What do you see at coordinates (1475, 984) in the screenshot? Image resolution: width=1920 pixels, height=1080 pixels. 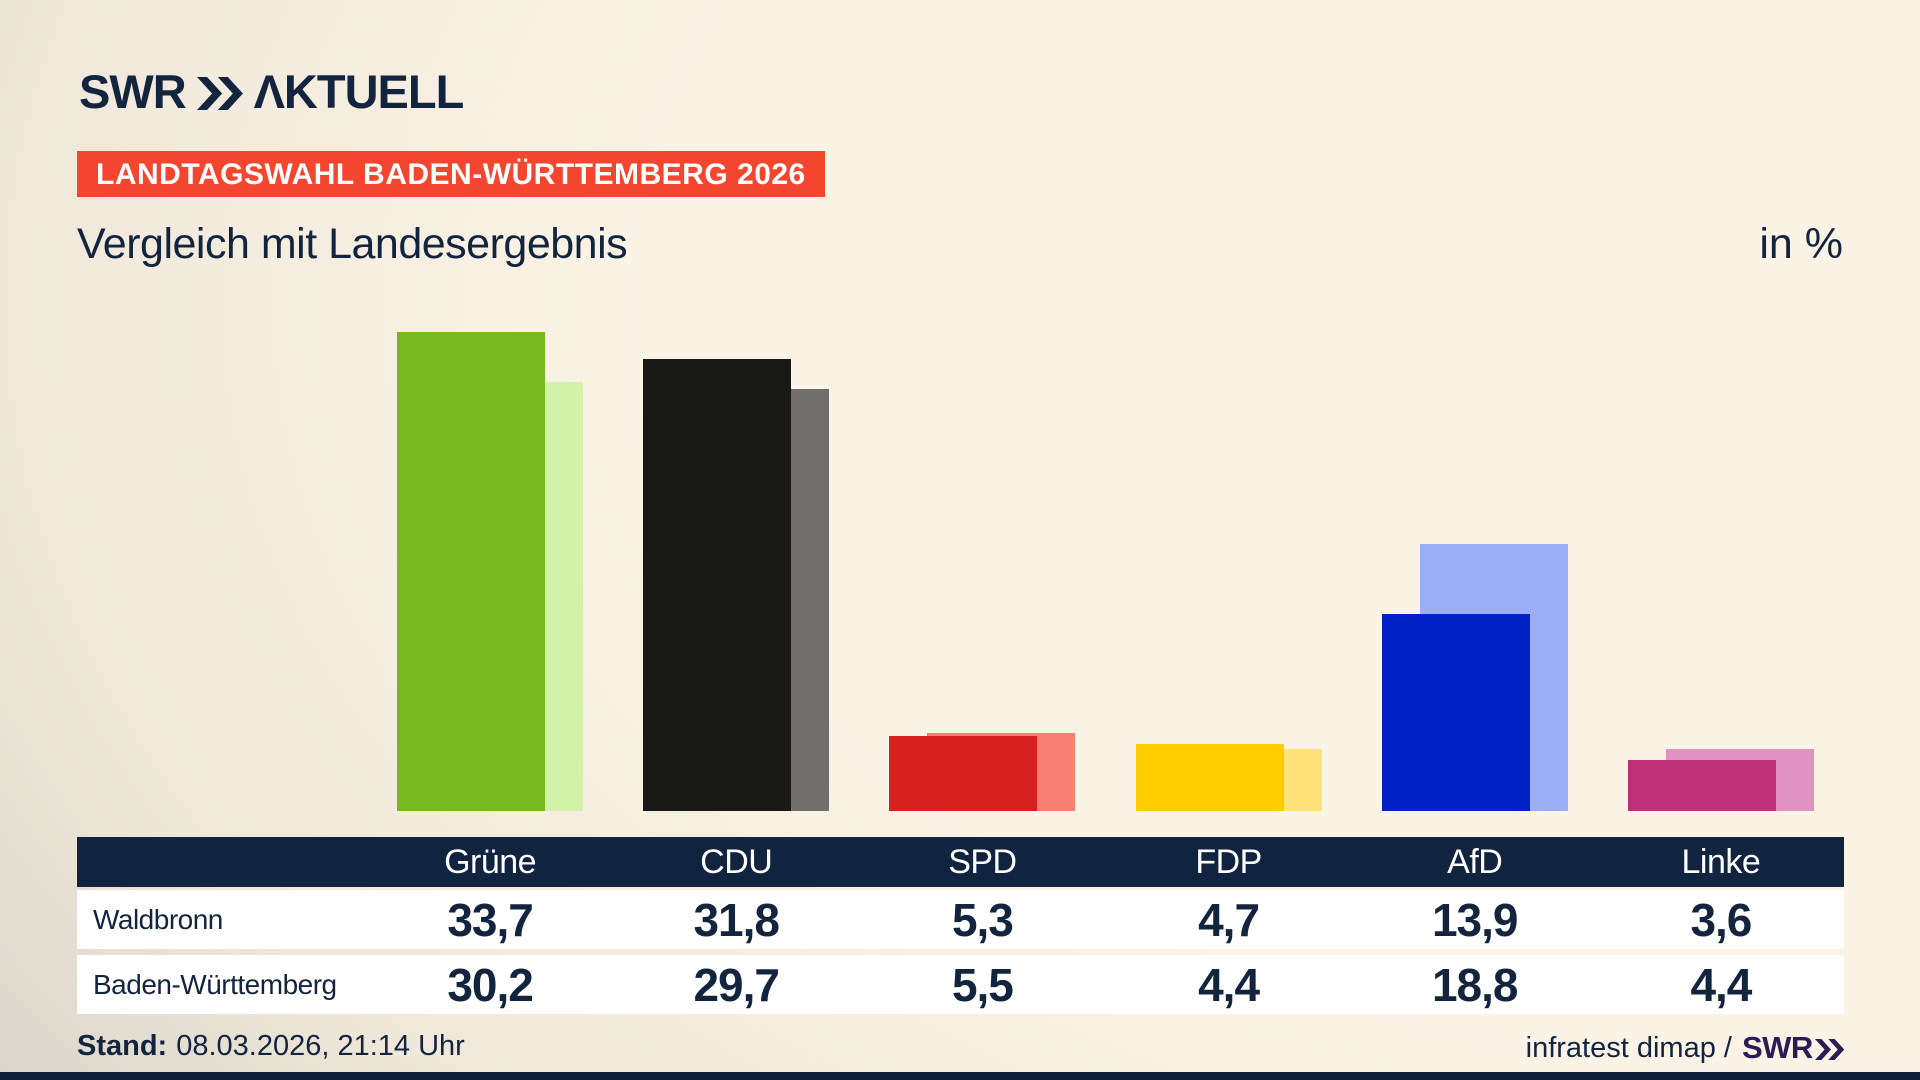 I see `value-baden-württemberg-afd: 18,8` at bounding box center [1475, 984].